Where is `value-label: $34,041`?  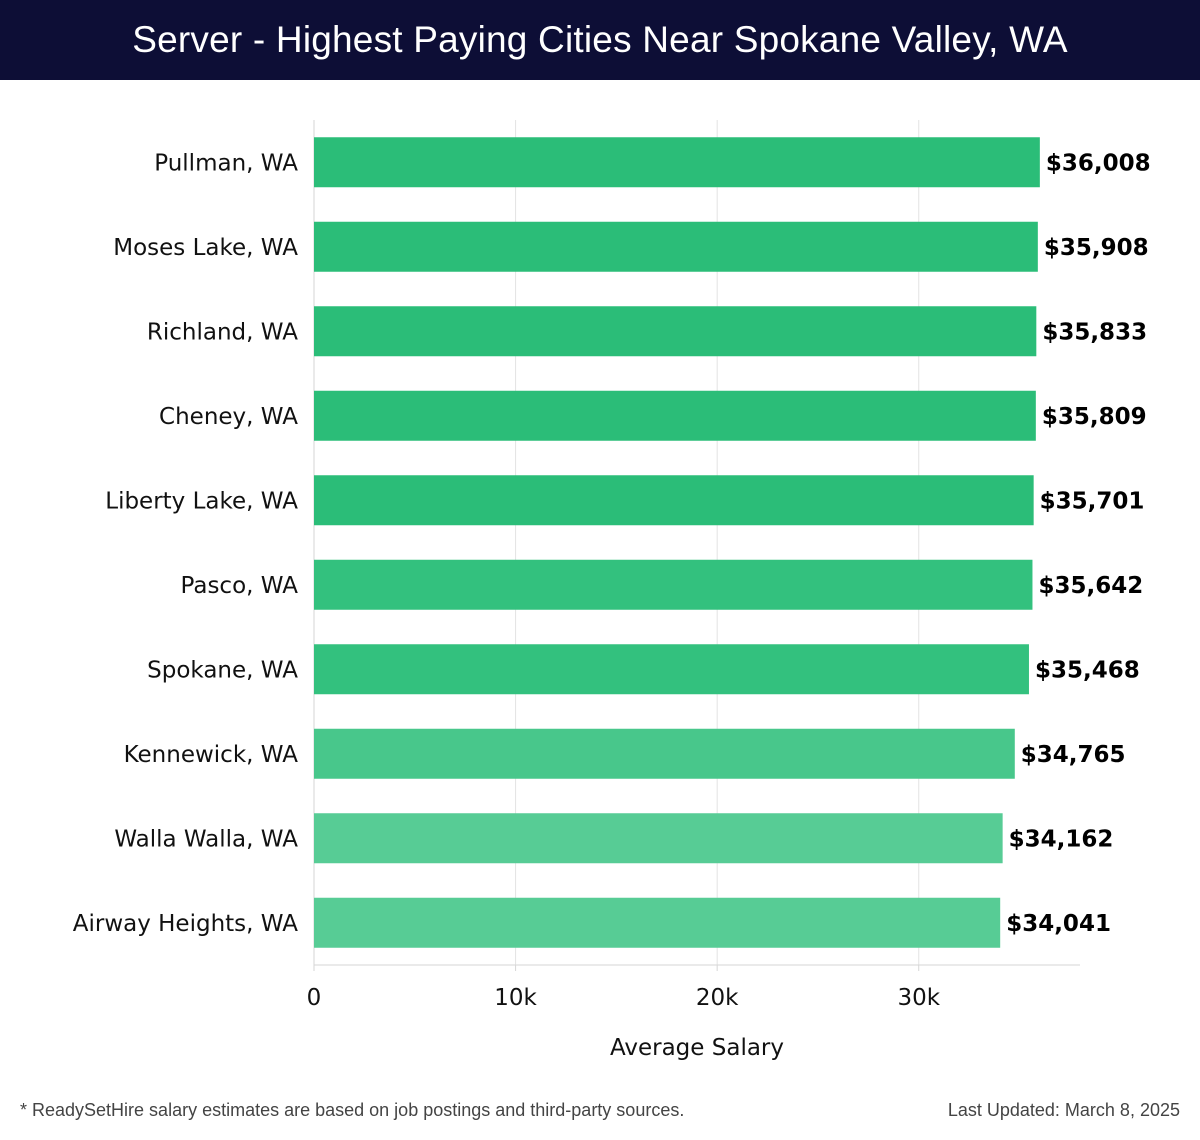 value-label: $34,041 is located at coordinates (1058, 924).